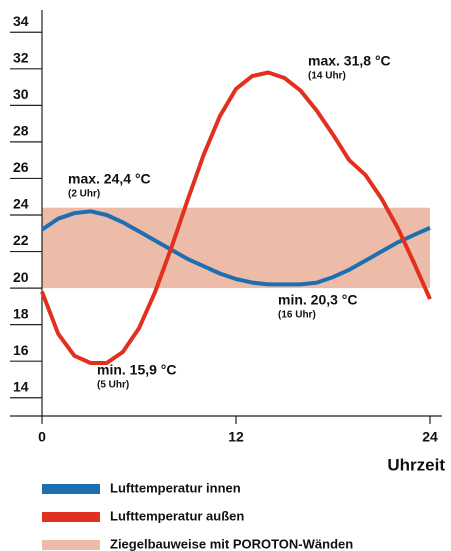  What do you see at coordinates (21, 94) in the screenshot?
I see `y-tick-label: 30` at bounding box center [21, 94].